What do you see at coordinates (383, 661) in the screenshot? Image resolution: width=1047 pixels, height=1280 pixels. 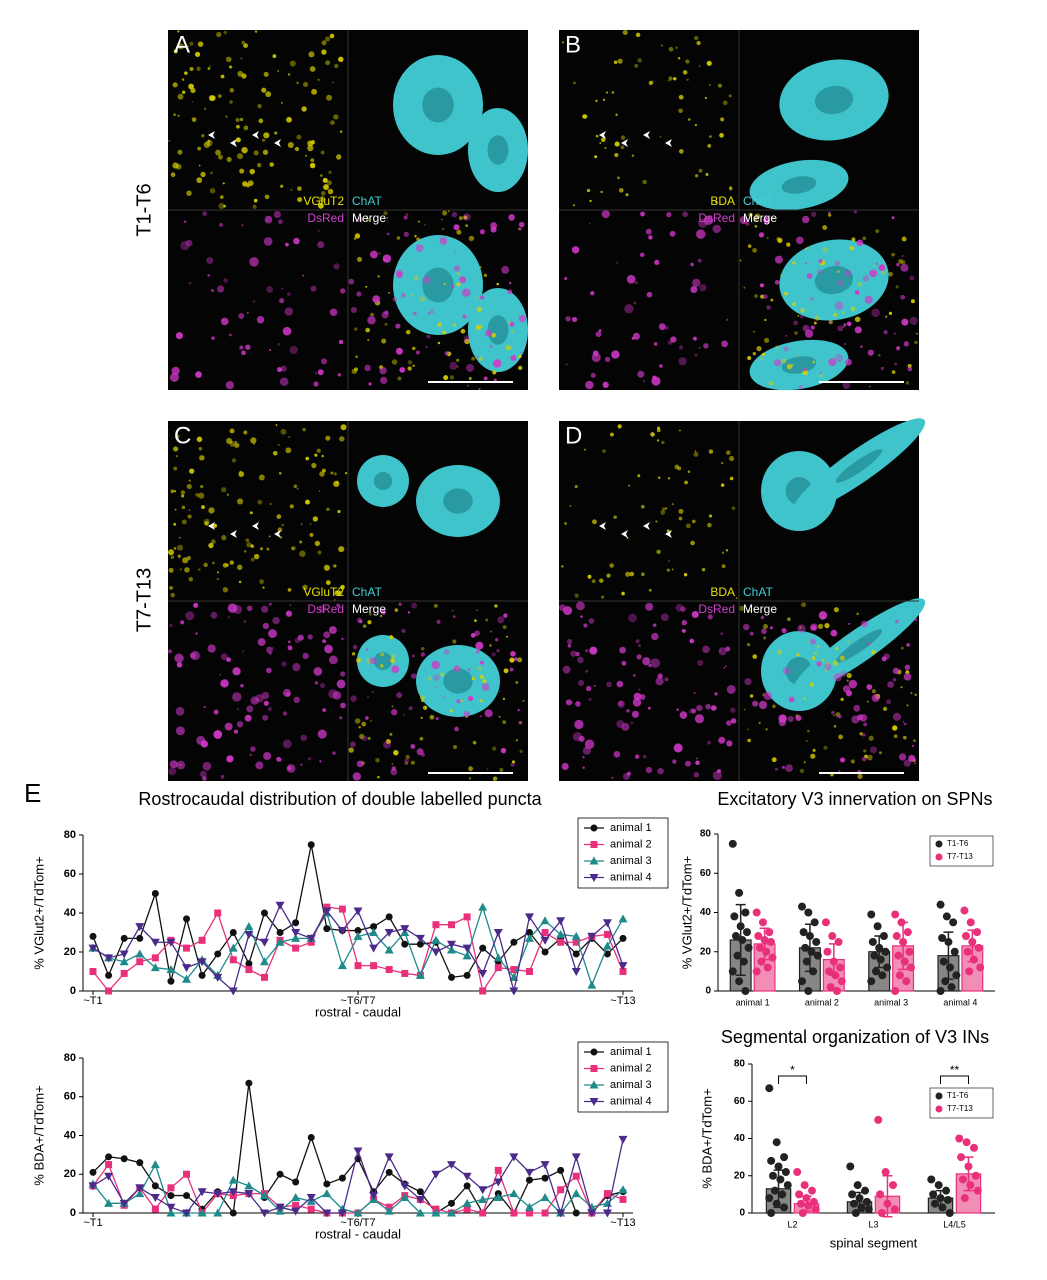 I see `nucleus` at bounding box center [383, 661].